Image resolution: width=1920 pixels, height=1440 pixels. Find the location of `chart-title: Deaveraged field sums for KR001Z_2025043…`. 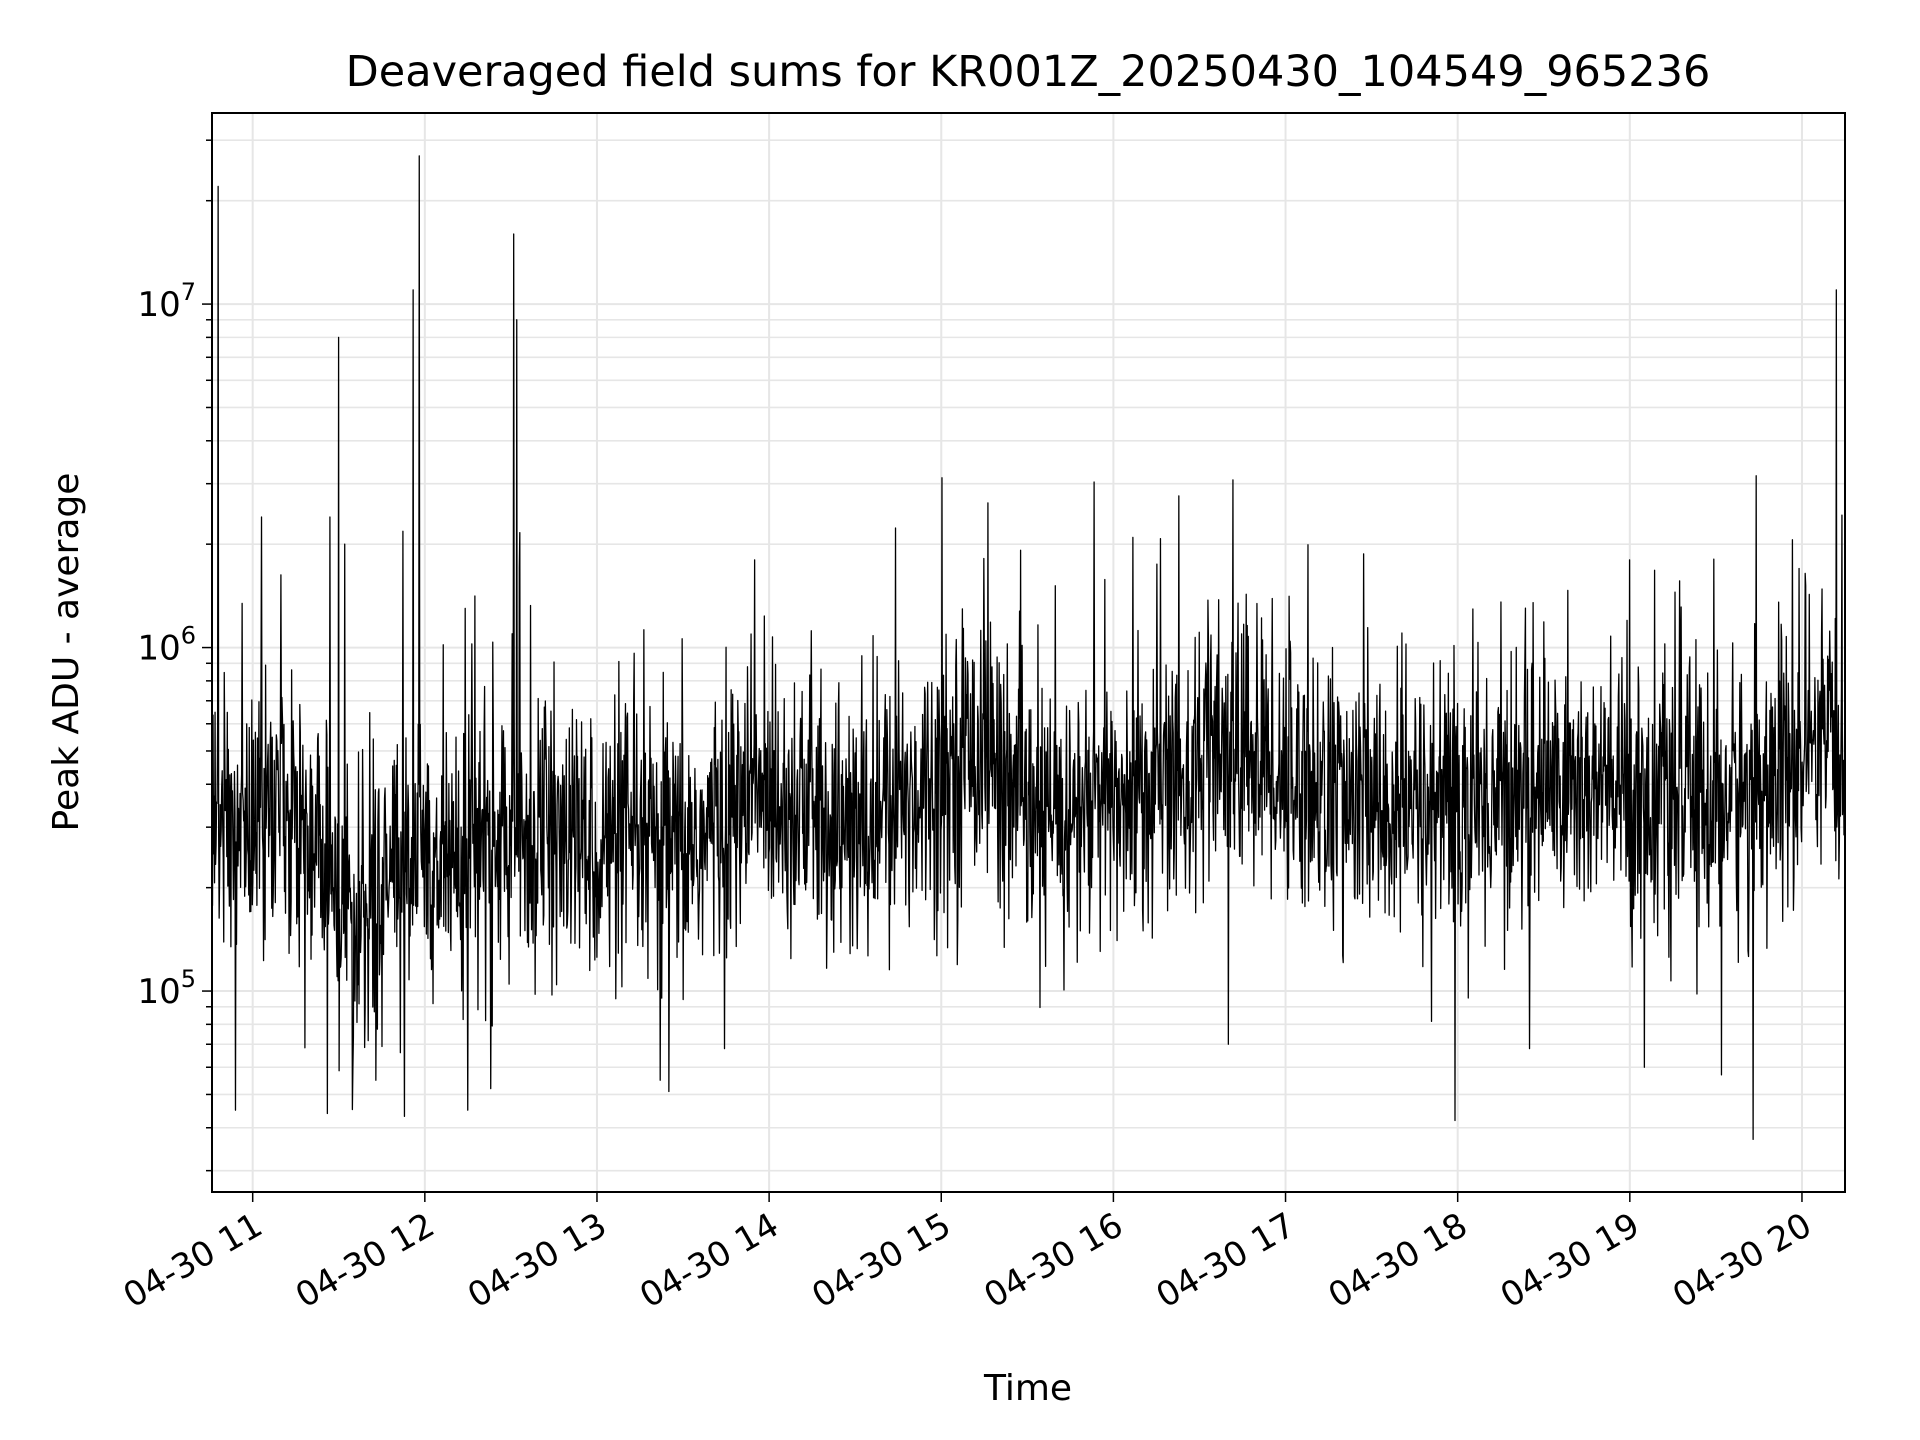

chart-title: Deaveraged field sums for KR001Z_2025043… is located at coordinates (1028, 72).